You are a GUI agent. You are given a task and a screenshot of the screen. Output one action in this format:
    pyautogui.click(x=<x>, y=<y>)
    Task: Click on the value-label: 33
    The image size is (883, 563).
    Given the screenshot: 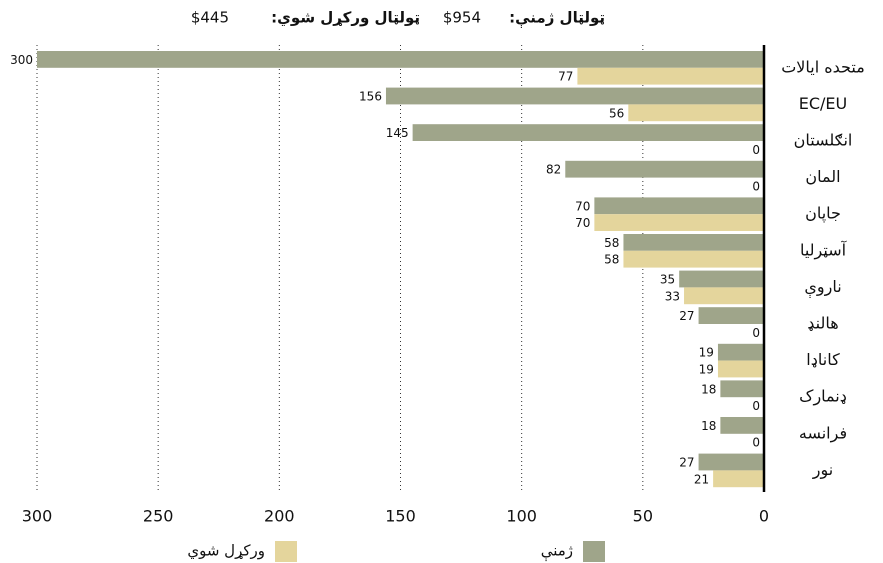 What is the action you would take?
    pyautogui.click(x=672, y=296)
    